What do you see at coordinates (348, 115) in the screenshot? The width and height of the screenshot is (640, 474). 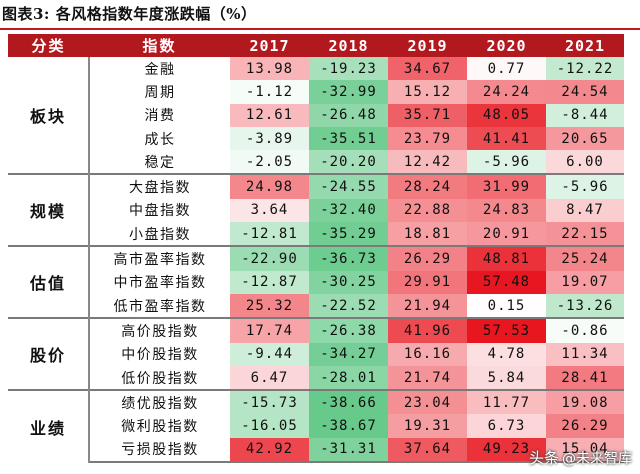 I see `value-cell: -26.48` at bounding box center [348, 115].